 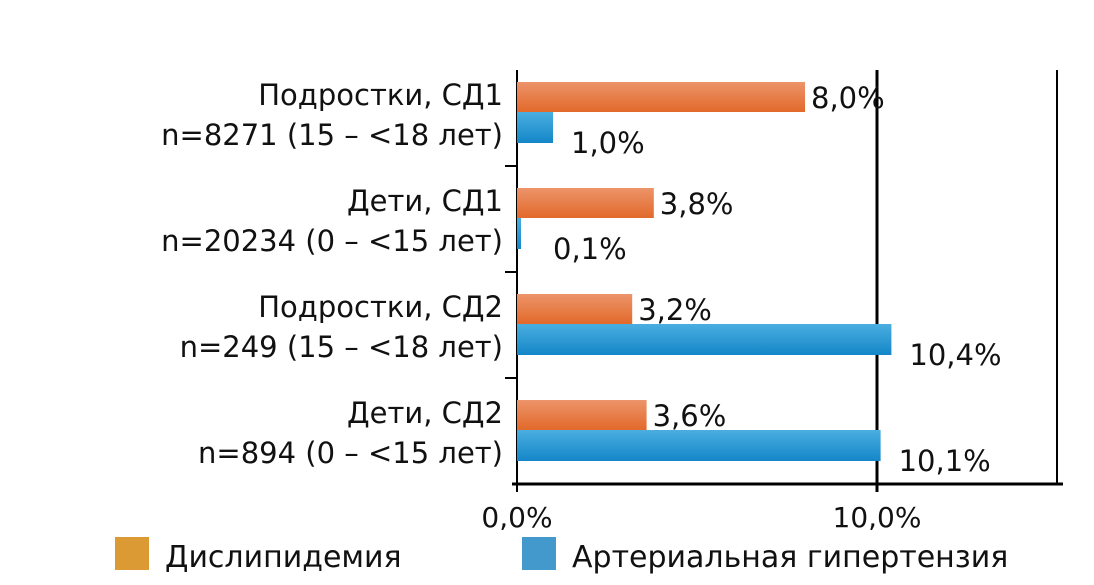 What do you see at coordinates (590, 249) in the screenshot?
I see `value-label-hypertension: 0,1%` at bounding box center [590, 249].